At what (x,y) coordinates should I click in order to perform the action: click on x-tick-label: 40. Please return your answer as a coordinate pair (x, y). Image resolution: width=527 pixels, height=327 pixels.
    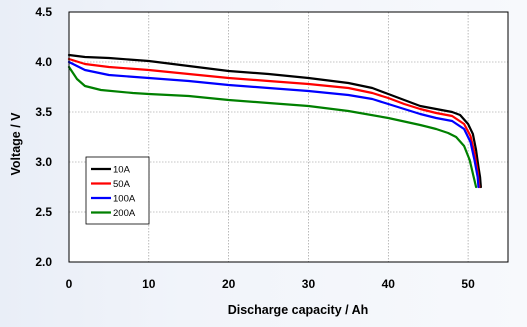
    Looking at the image, I should click on (389, 284).